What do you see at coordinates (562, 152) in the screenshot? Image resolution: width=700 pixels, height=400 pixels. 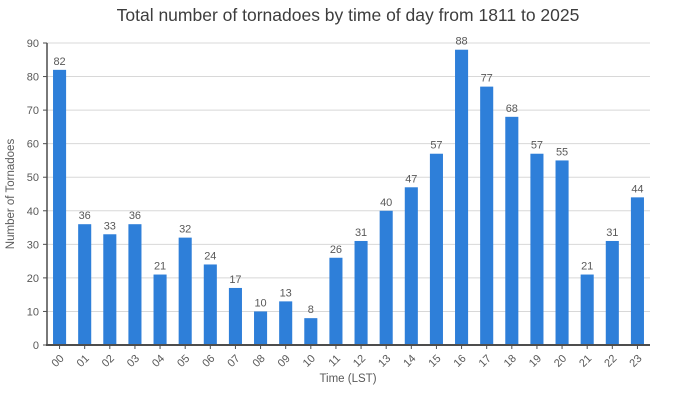 I see `bar-value-label: 55` at bounding box center [562, 152].